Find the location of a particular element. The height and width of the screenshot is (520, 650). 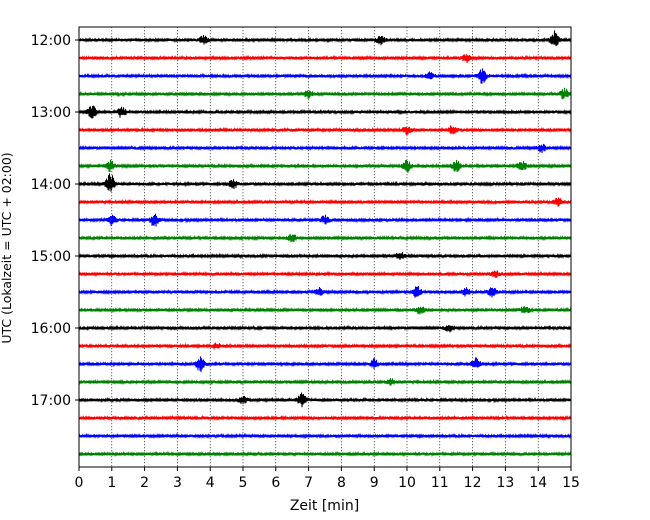

x-tick-label: 11 is located at coordinates (440, 483).